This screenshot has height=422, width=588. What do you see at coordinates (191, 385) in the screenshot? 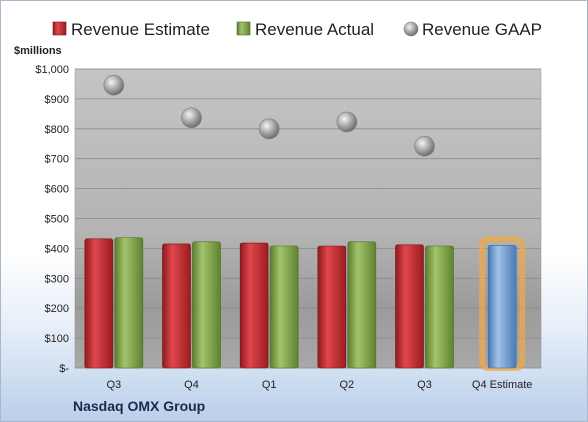
I see `x-category-label: Q4` at bounding box center [191, 385].